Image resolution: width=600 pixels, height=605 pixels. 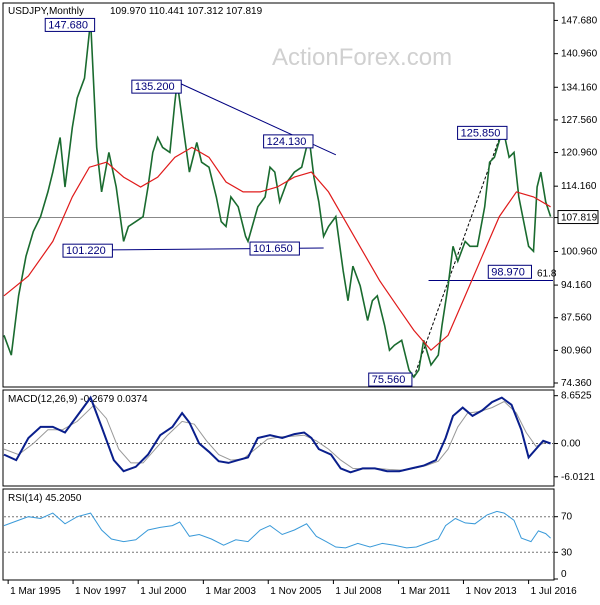 What do you see at coordinates (564, 574) in the screenshot?
I see `rsi-tick-label-2: 0` at bounding box center [564, 574].